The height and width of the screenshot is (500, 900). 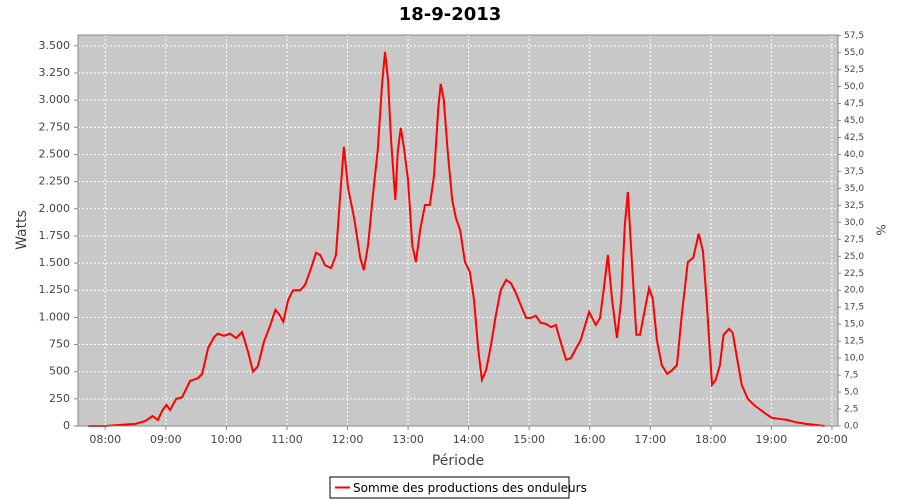 What do you see at coordinates (851, 393) in the screenshot?
I see `y2-tick-label: 5,0` at bounding box center [851, 393].